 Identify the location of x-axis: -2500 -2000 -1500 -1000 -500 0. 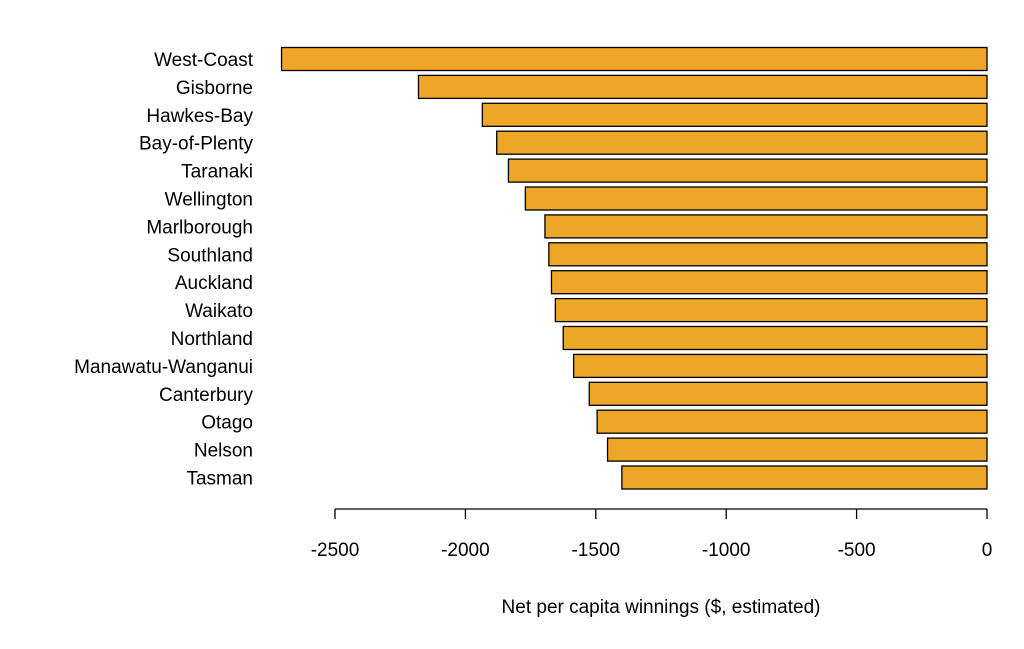
(652, 534).